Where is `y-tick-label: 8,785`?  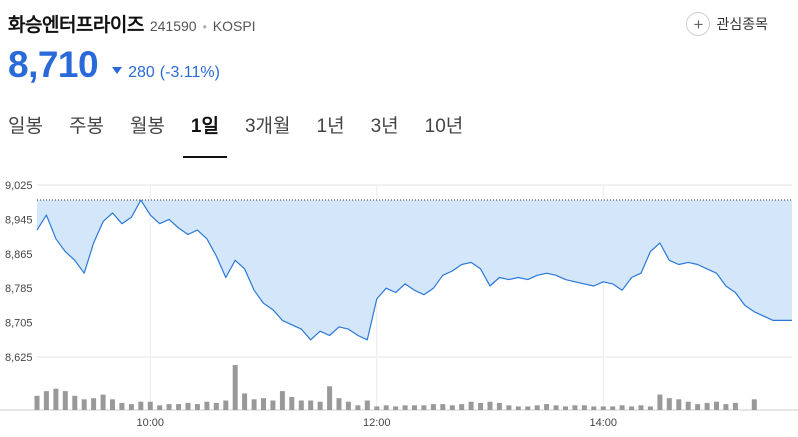 y-tick-label: 8,785 is located at coordinates (19, 289).